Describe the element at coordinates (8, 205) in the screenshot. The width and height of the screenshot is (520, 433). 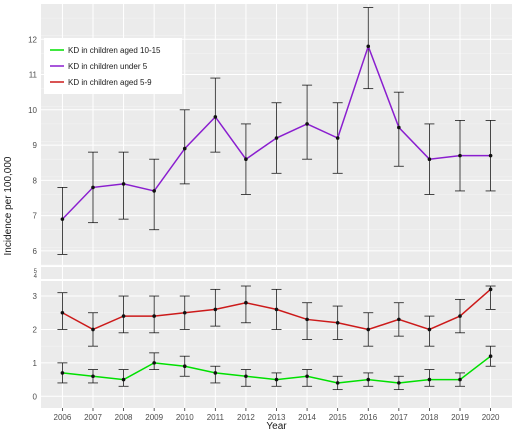
I see `y-axis-title: Incidence per 100,000` at that location.